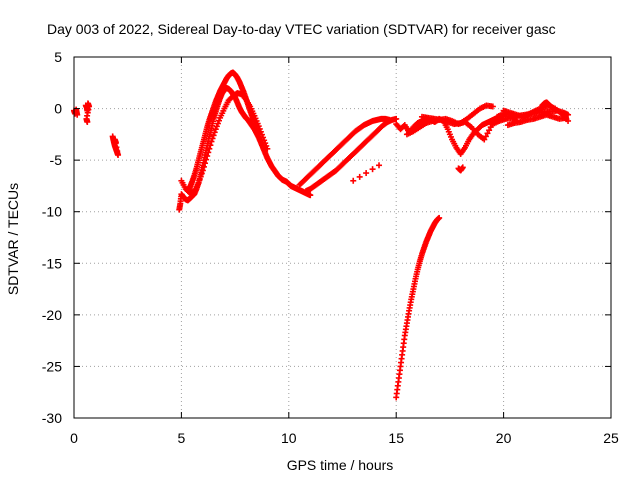 Image resolution: width=640 pixels, height=480 pixels. Describe the element at coordinates (74, 438) in the screenshot. I see `x-tick-label: 0` at that location.